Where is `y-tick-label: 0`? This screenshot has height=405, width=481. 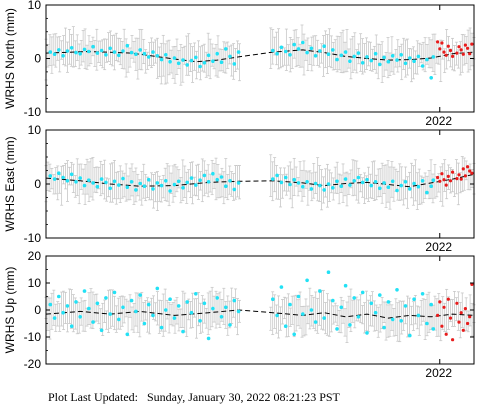
y-tick-label: 0 is located at coordinates (37, 59).